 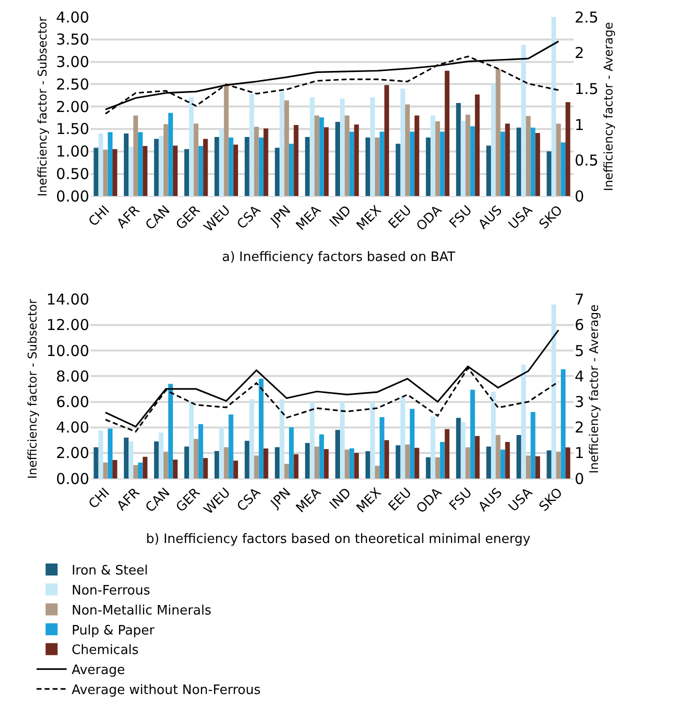 What do you see at coordinates (579, 196) in the screenshot?
I see `y2-tick-label: 0` at bounding box center [579, 196].